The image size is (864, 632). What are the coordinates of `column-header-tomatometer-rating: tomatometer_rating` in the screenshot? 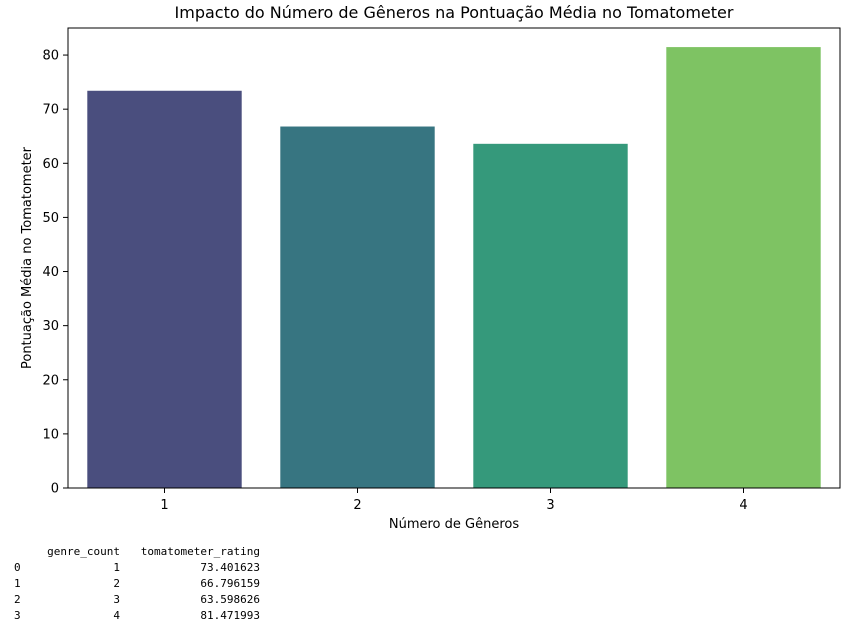 It's located at (200, 551).